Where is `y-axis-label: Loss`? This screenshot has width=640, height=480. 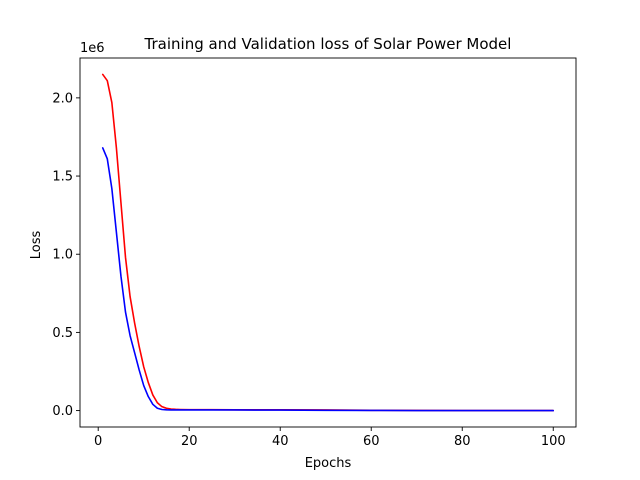
y-axis-label: Loss is located at coordinates (36, 245).